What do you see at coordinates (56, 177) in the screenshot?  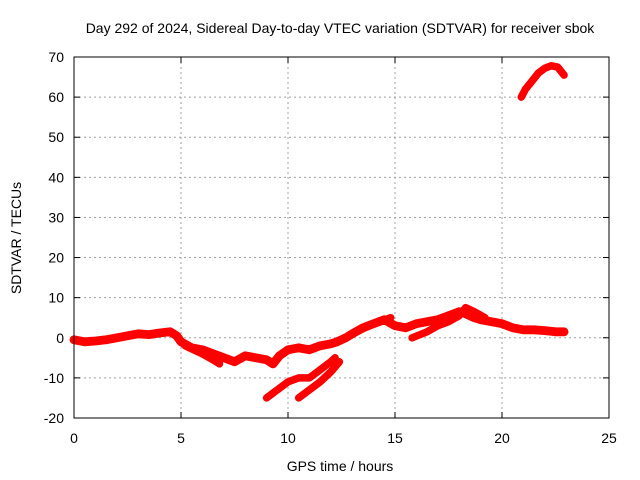 I see `y-tick-label: 40` at bounding box center [56, 177].